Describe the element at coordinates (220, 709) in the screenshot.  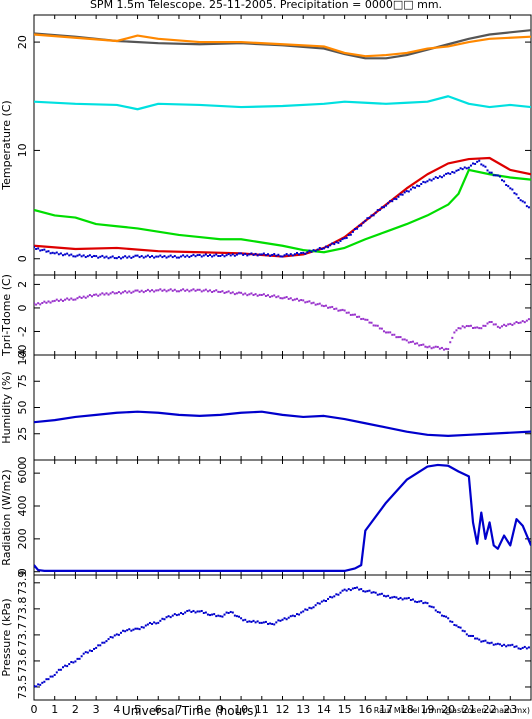
I see `x-tick-label: 9` at that location.